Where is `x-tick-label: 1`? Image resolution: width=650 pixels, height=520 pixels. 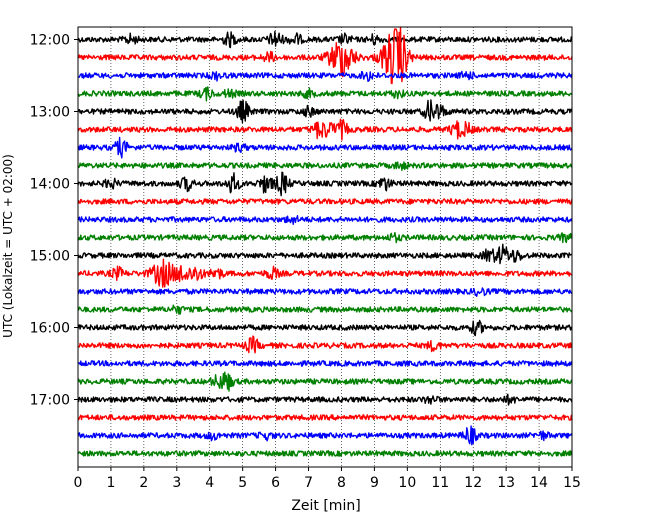 x-tick-label: 1 is located at coordinates (110, 483).